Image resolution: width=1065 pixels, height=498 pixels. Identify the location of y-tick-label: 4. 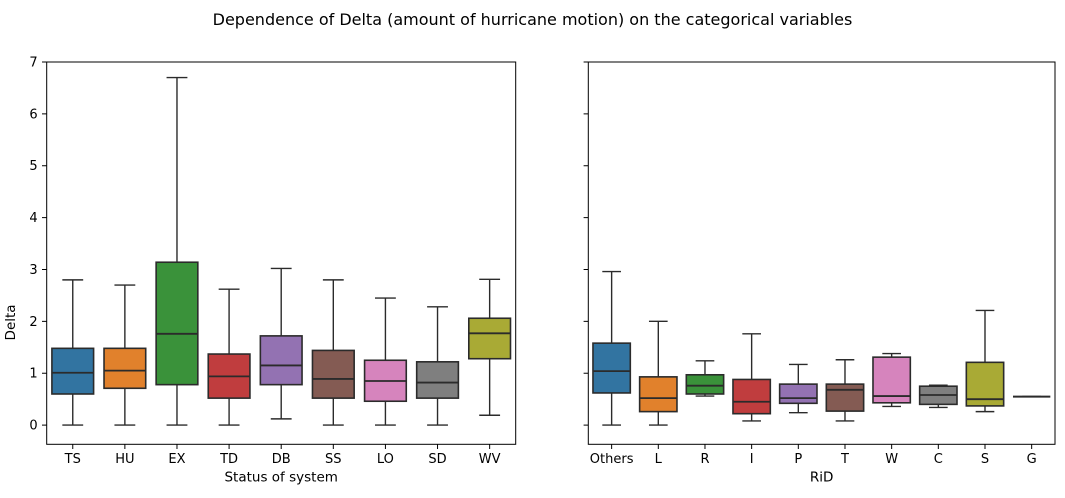
(33, 218).